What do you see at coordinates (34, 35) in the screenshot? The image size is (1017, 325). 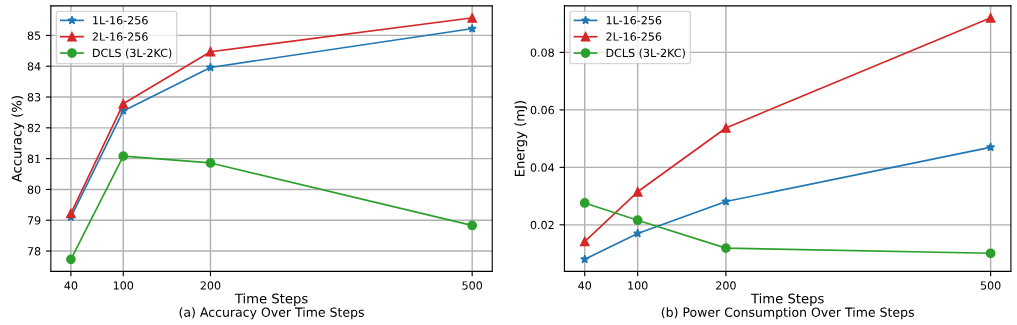 I see `y-tick-label: 85` at bounding box center [34, 35].